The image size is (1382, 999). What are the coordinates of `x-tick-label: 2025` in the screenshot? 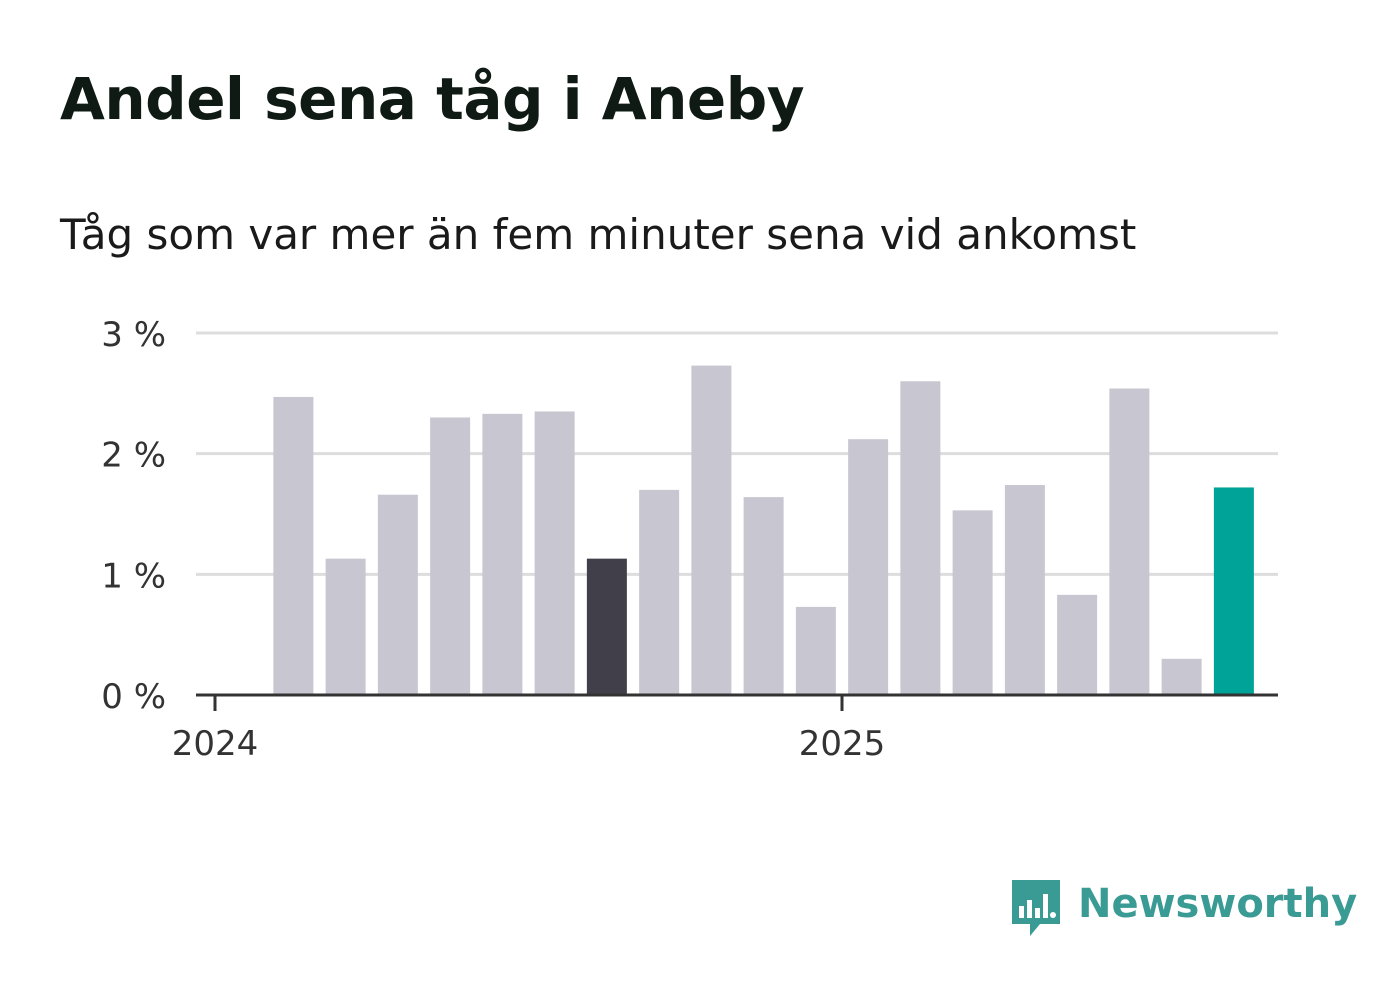 It's located at (842, 744).